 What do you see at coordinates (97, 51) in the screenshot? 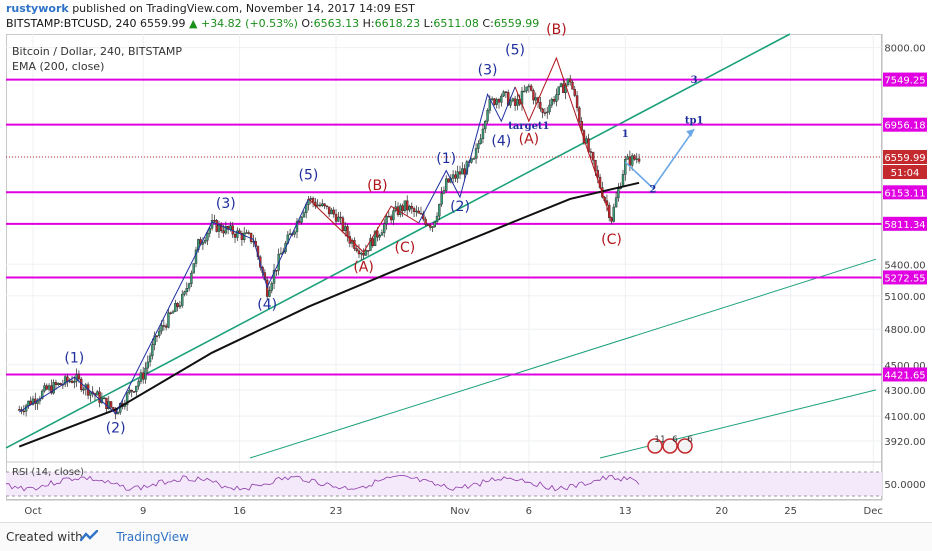
I see `legend-symbol: Bitcoin / Dollar, 240, BITSTAMP` at bounding box center [97, 51].